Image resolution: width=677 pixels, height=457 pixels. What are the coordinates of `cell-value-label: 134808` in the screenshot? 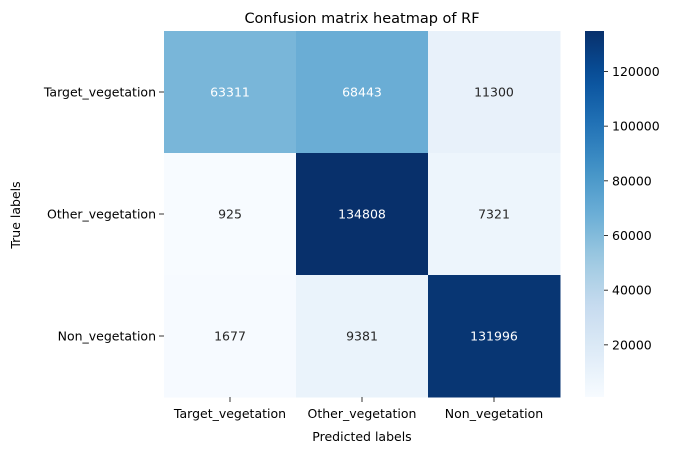 It's located at (362, 214).